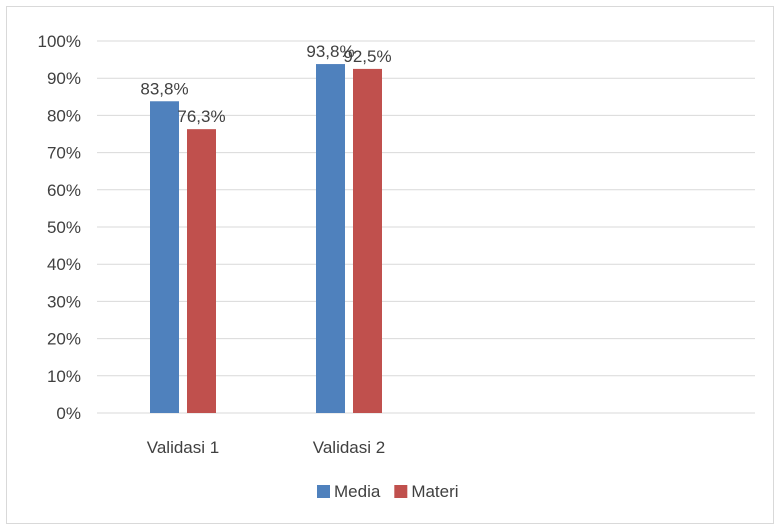  I want to click on y-tick-label: 70%, so click(64, 153).